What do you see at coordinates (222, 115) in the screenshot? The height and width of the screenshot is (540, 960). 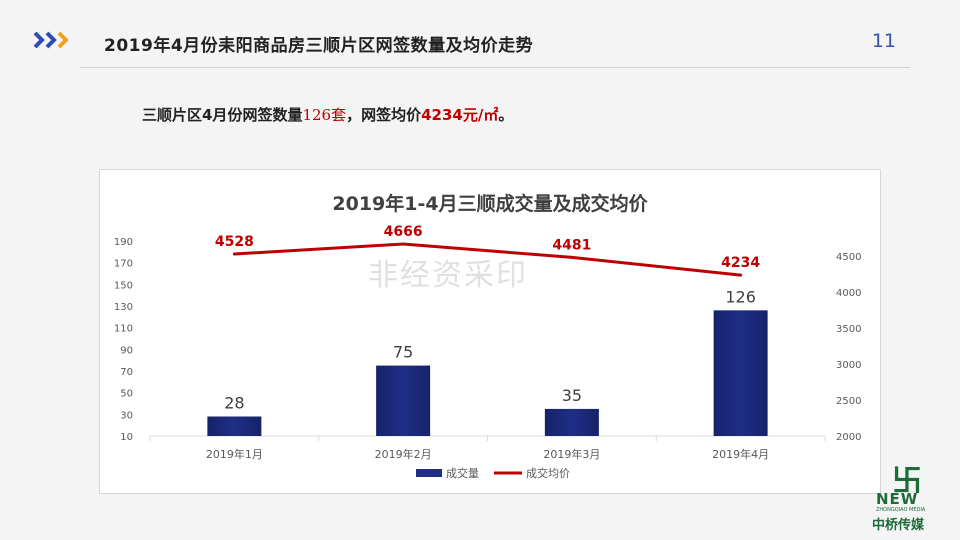 I see `summary-part1: 三顺片区4月份网签数量` at bounding box center [222, 115].